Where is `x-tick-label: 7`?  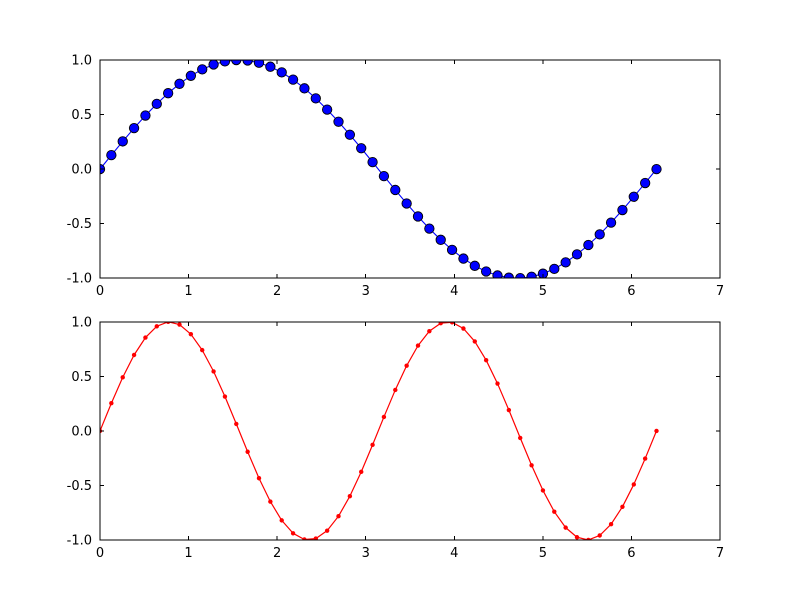
x-tick-label: 7 is located at coordinates (720, 291).